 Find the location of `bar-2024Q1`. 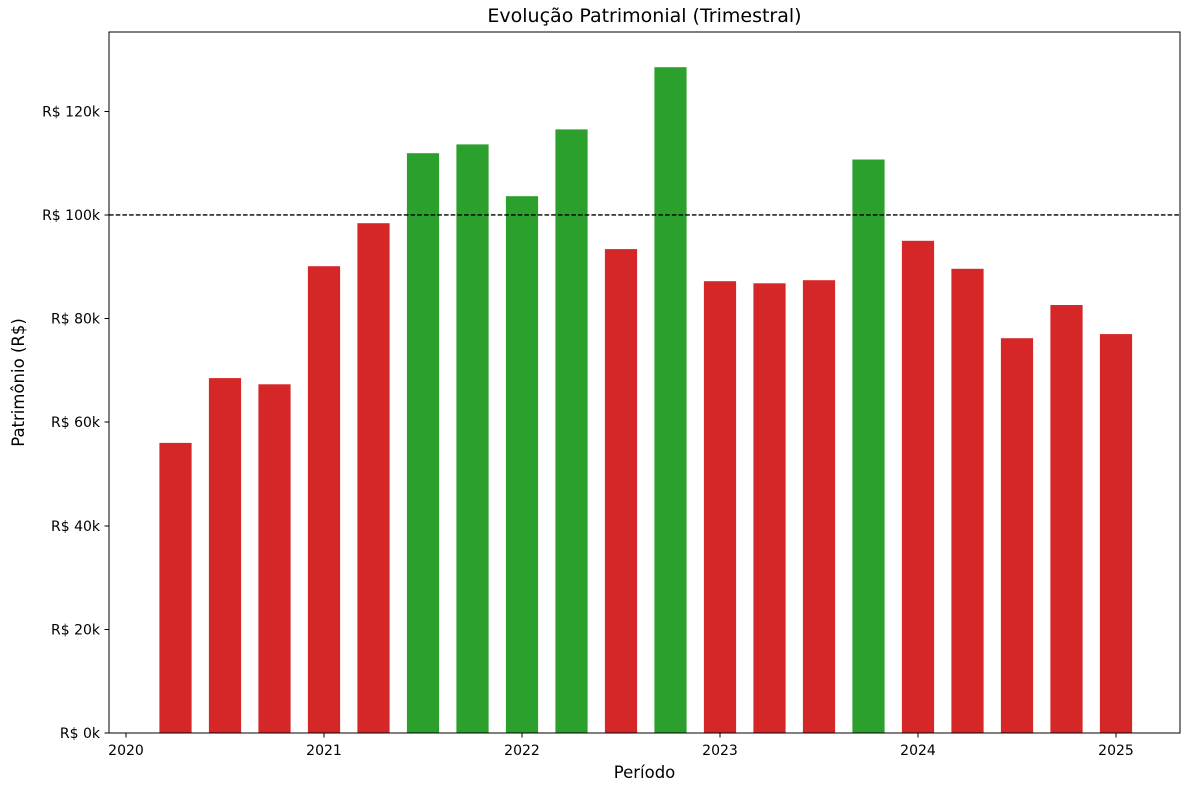

bar-2024Q1 is located at coordinates (918, 487).